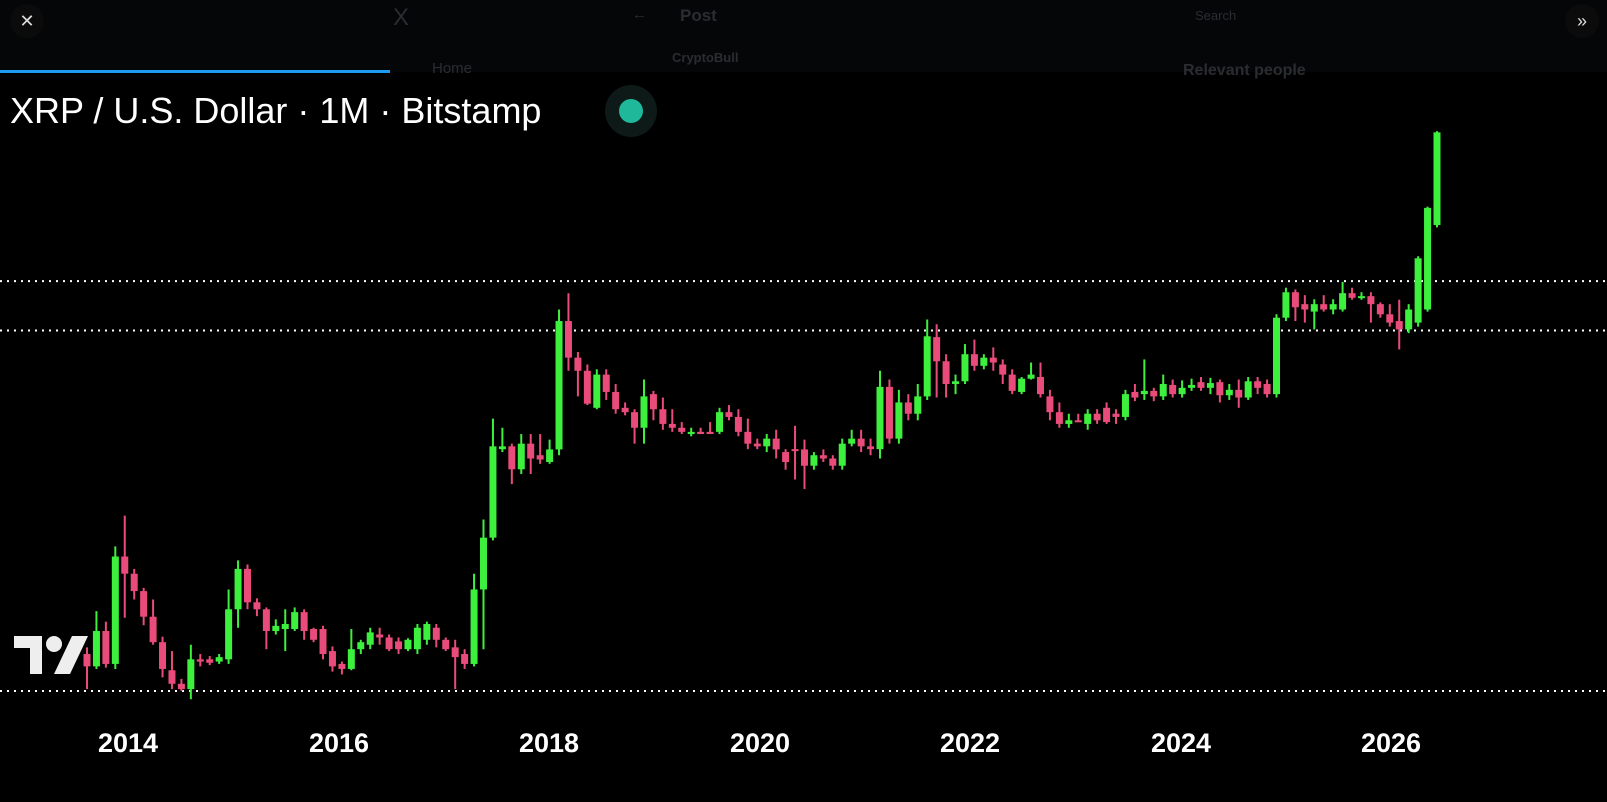  Describe the element at coordinates (1391, 743) in the screenshot. I see `x-tick-label: 2026` at that location.